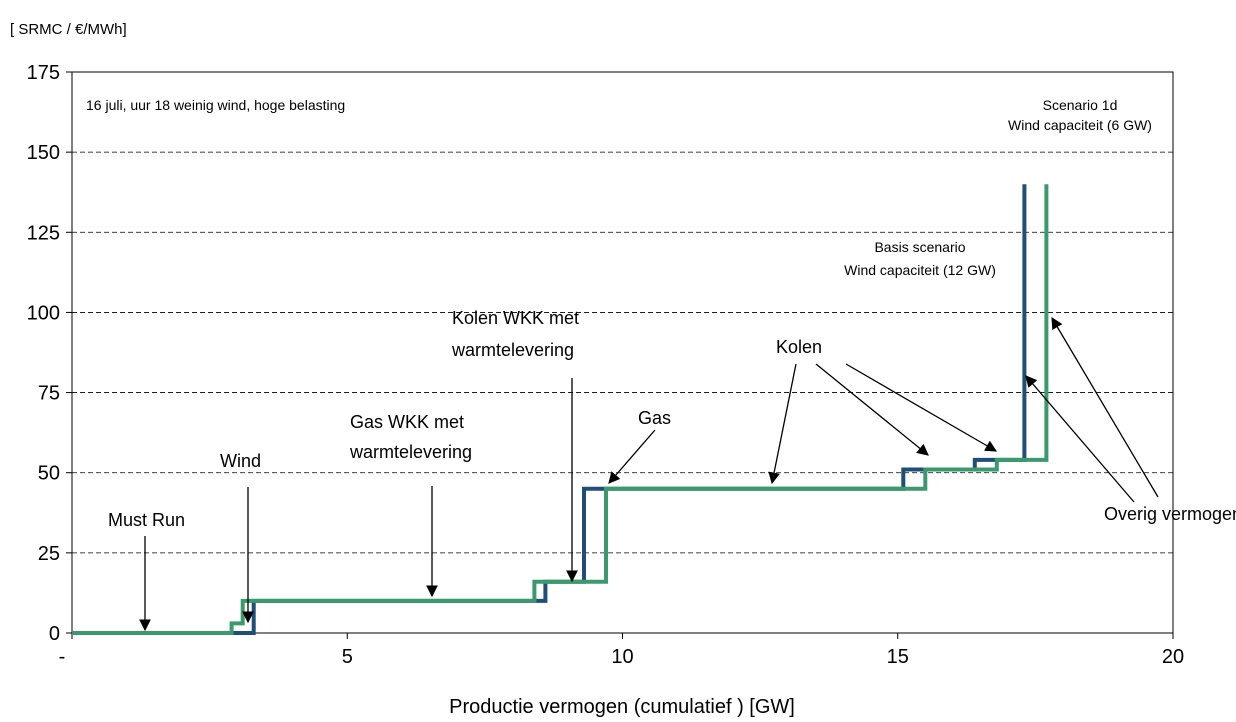 This screenshot has width=1236, height=722. Describe the element at coordinates (49, 474) in the screenshot. I see `y-tick-label: 50` at that location.